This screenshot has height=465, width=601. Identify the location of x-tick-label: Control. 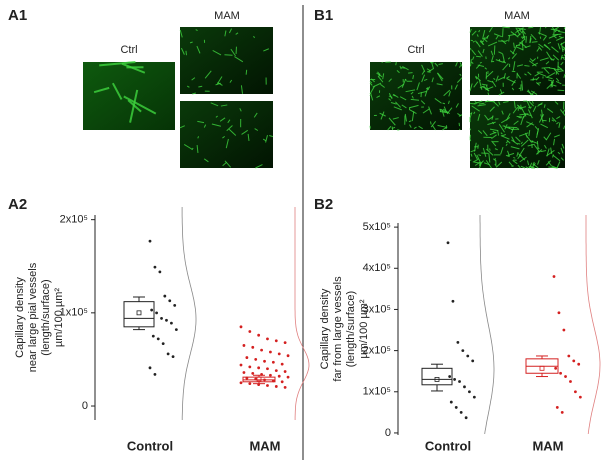
(150, 445).